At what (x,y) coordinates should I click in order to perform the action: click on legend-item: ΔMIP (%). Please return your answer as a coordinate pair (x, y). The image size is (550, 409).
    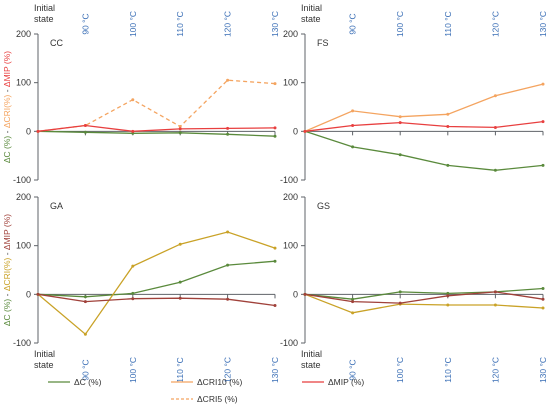
    Looking at the image, I should click on (333, 382).